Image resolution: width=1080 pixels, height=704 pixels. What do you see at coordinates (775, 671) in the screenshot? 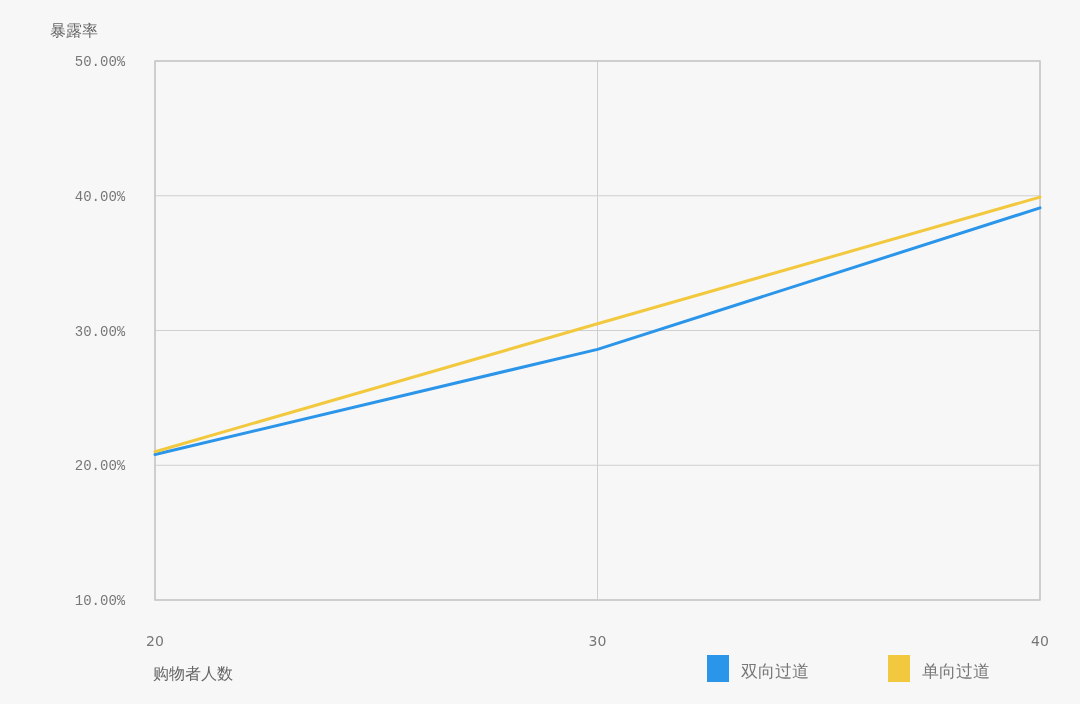
I see `legend-label: 双向过道` at bounding box center [775, 671].